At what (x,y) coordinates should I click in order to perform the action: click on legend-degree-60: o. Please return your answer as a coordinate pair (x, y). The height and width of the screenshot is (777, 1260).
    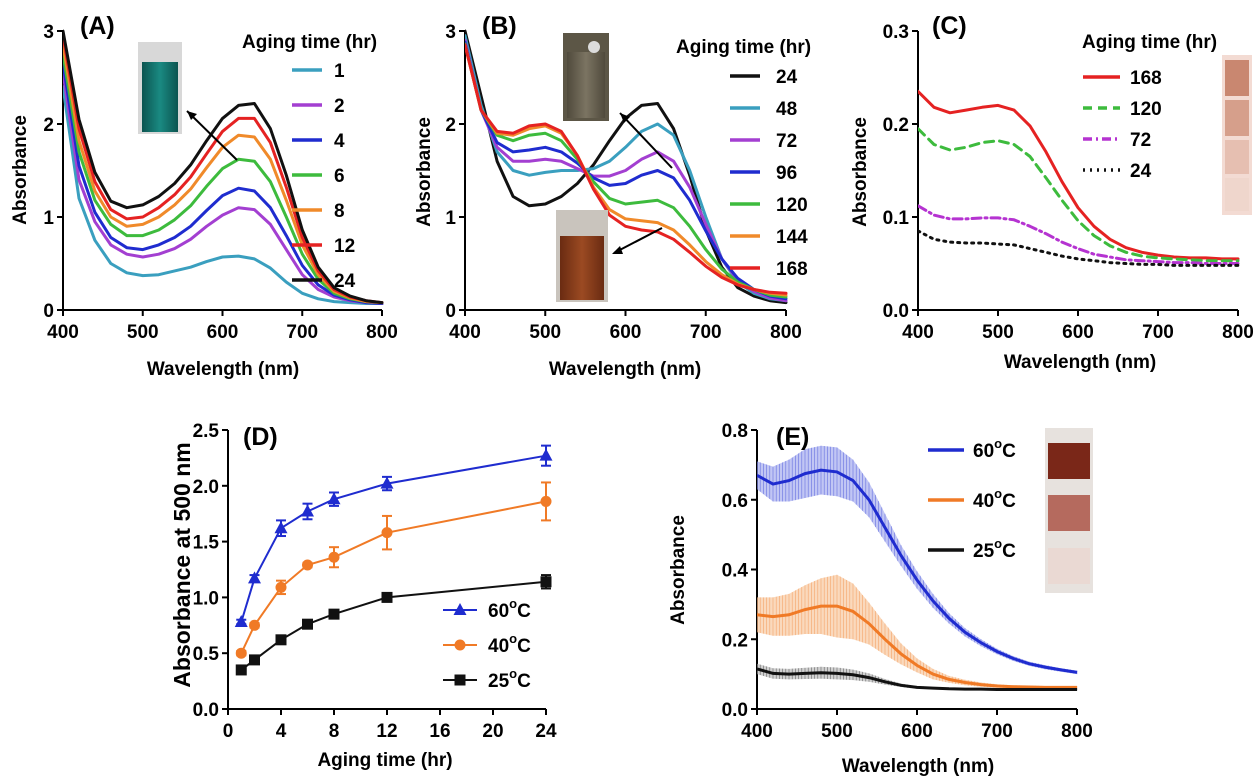
    Looking at the image, I should click on (998, 443).